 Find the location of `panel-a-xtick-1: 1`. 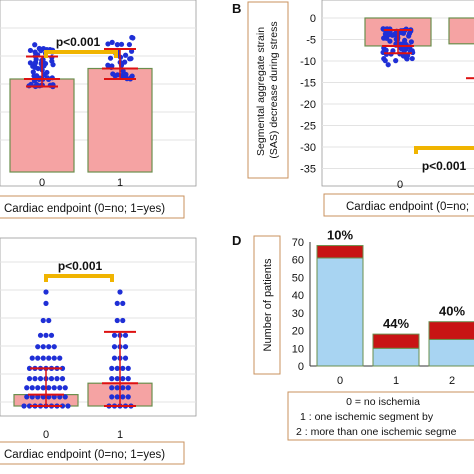

panel-a-xtick-1: 1 is located at coordinates (120, 183).